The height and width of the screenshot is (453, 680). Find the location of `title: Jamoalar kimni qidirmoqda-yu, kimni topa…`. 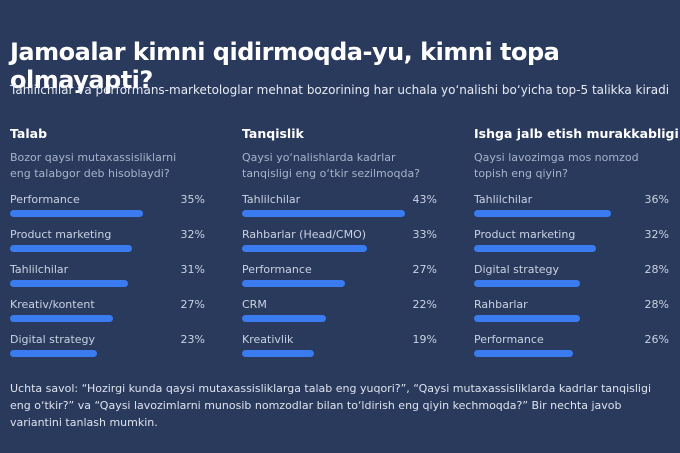

title: Jamoalar kimni qidirmoqda-yu, kimni topa… is located at coordinates (285, 66).